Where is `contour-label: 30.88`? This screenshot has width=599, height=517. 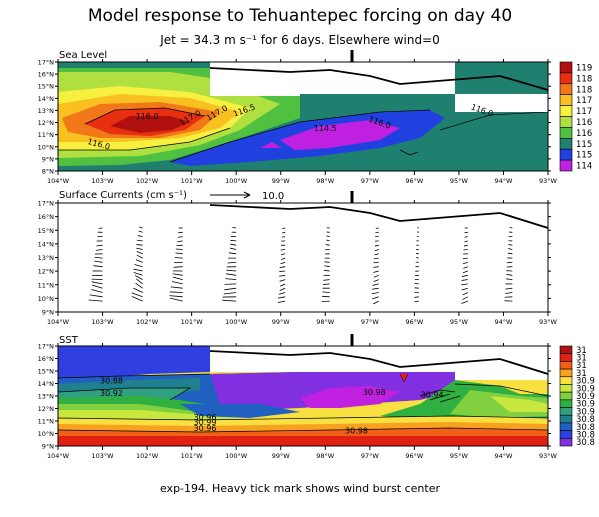
contour-label: 30.88 is located at coordinates (111, 381).